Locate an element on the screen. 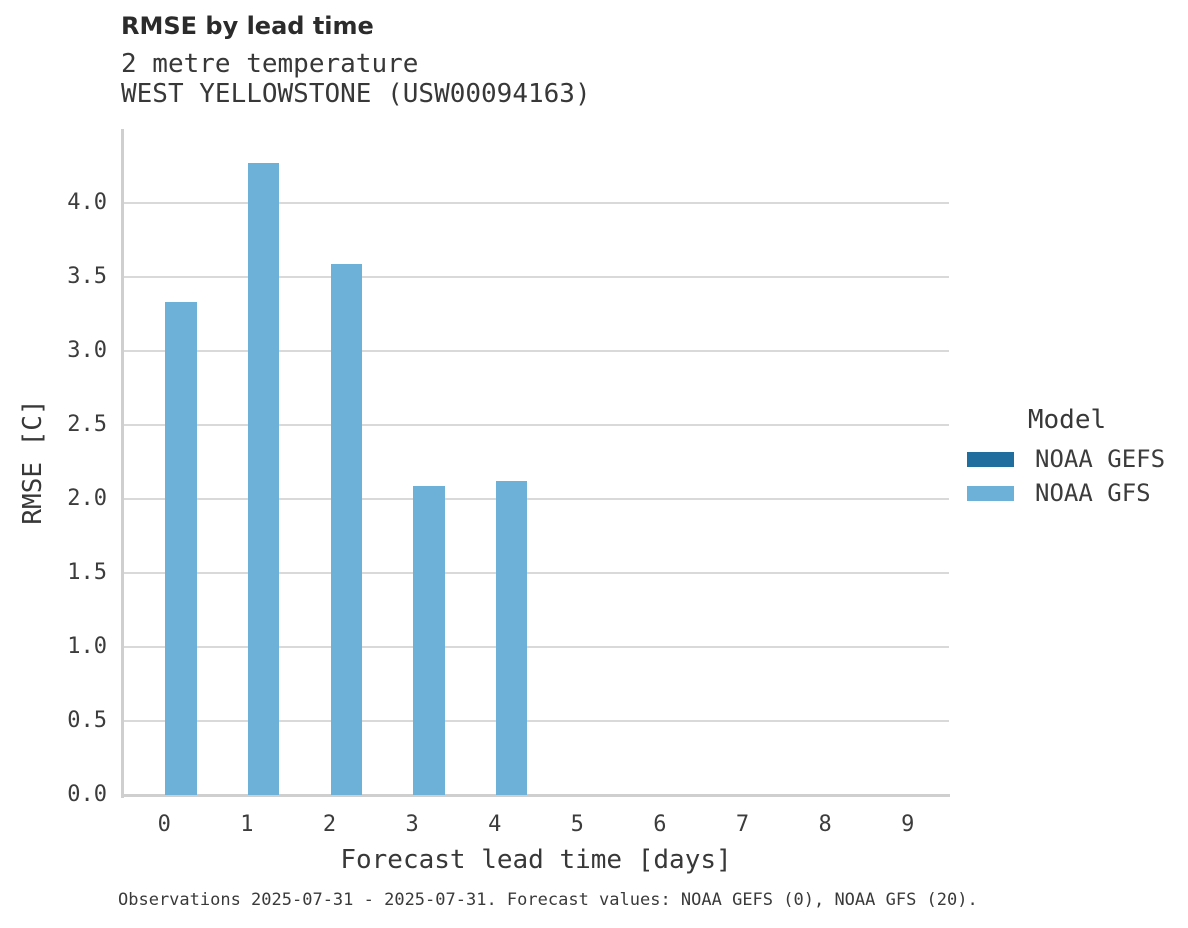 Image resolution: width=1188 pixels, height=928 pixels. x-tick-label: 3 is located at coordinates (412, 824).